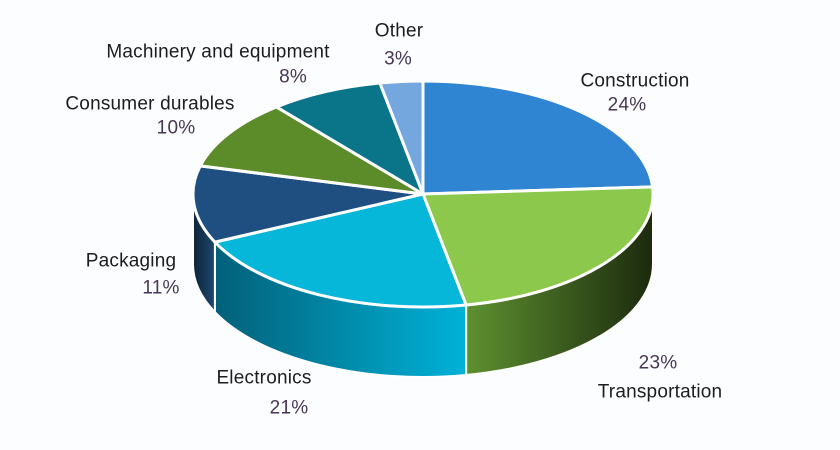 This screenshot has height=450, width=840. I want to click on slice-label-electronics: Electronics, so click(264, 378).